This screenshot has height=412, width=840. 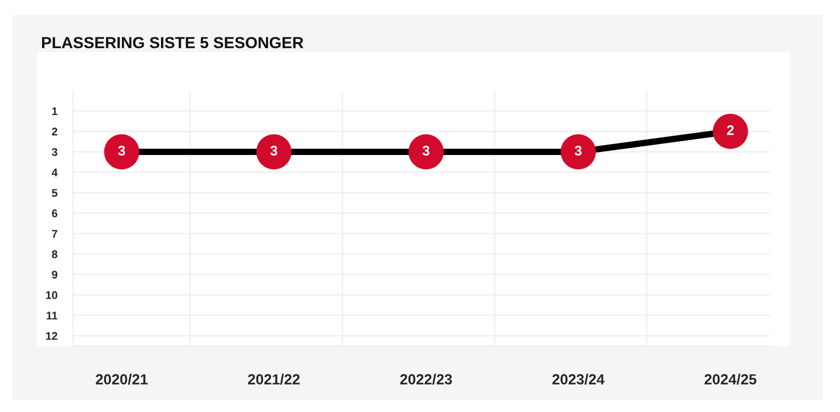 What do you see at coordinates (426, 379) in the screenshot?
I see `x-tick-label: 2022/23` at bounding box center [426, 379].